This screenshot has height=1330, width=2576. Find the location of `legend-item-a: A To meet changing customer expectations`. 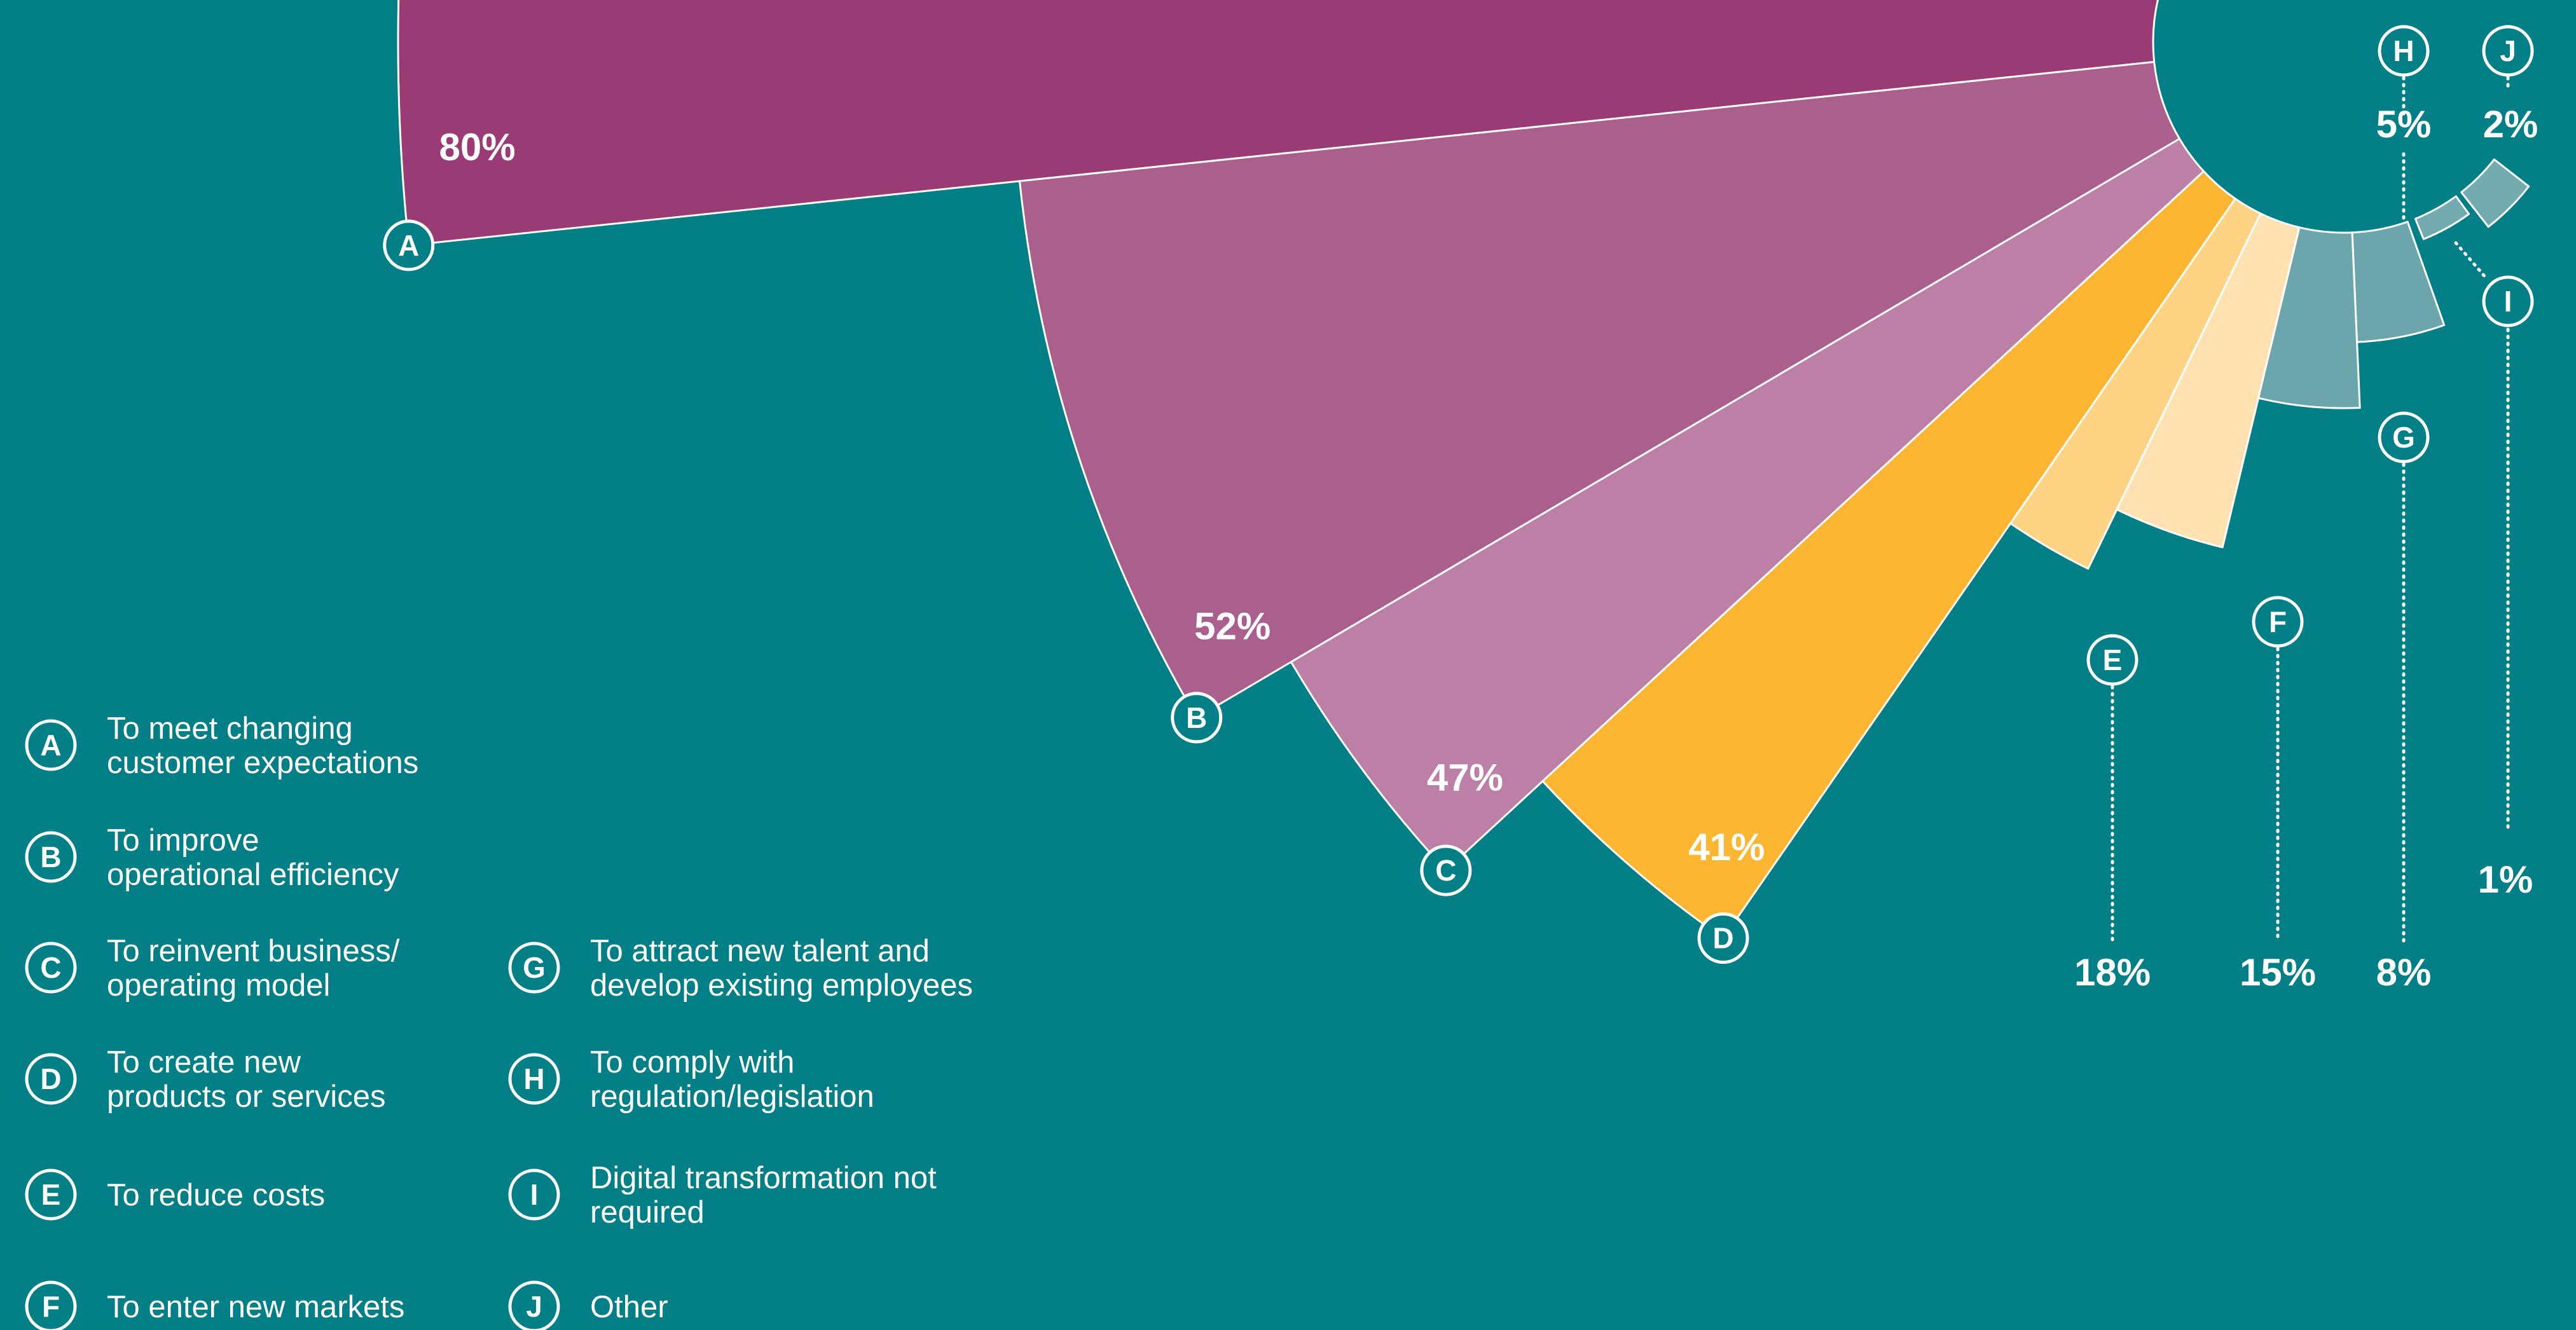

legend-item-a: A To meet changing customer expectations is located at coordinates (221, 745).